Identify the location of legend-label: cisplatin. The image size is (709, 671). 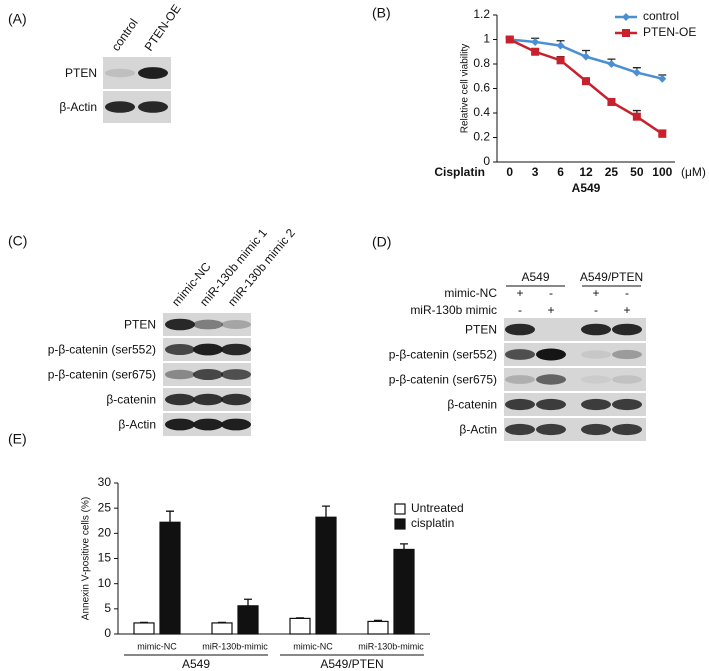
(432, 523).